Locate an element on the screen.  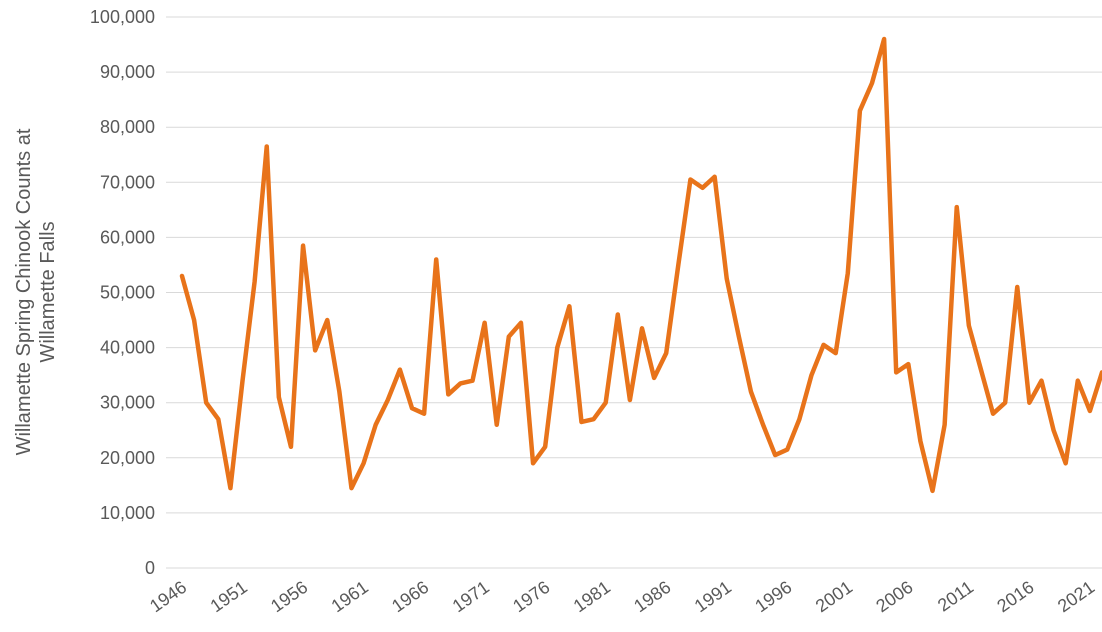
x-tick-label: 2001 is located at coordinates (834, 596).